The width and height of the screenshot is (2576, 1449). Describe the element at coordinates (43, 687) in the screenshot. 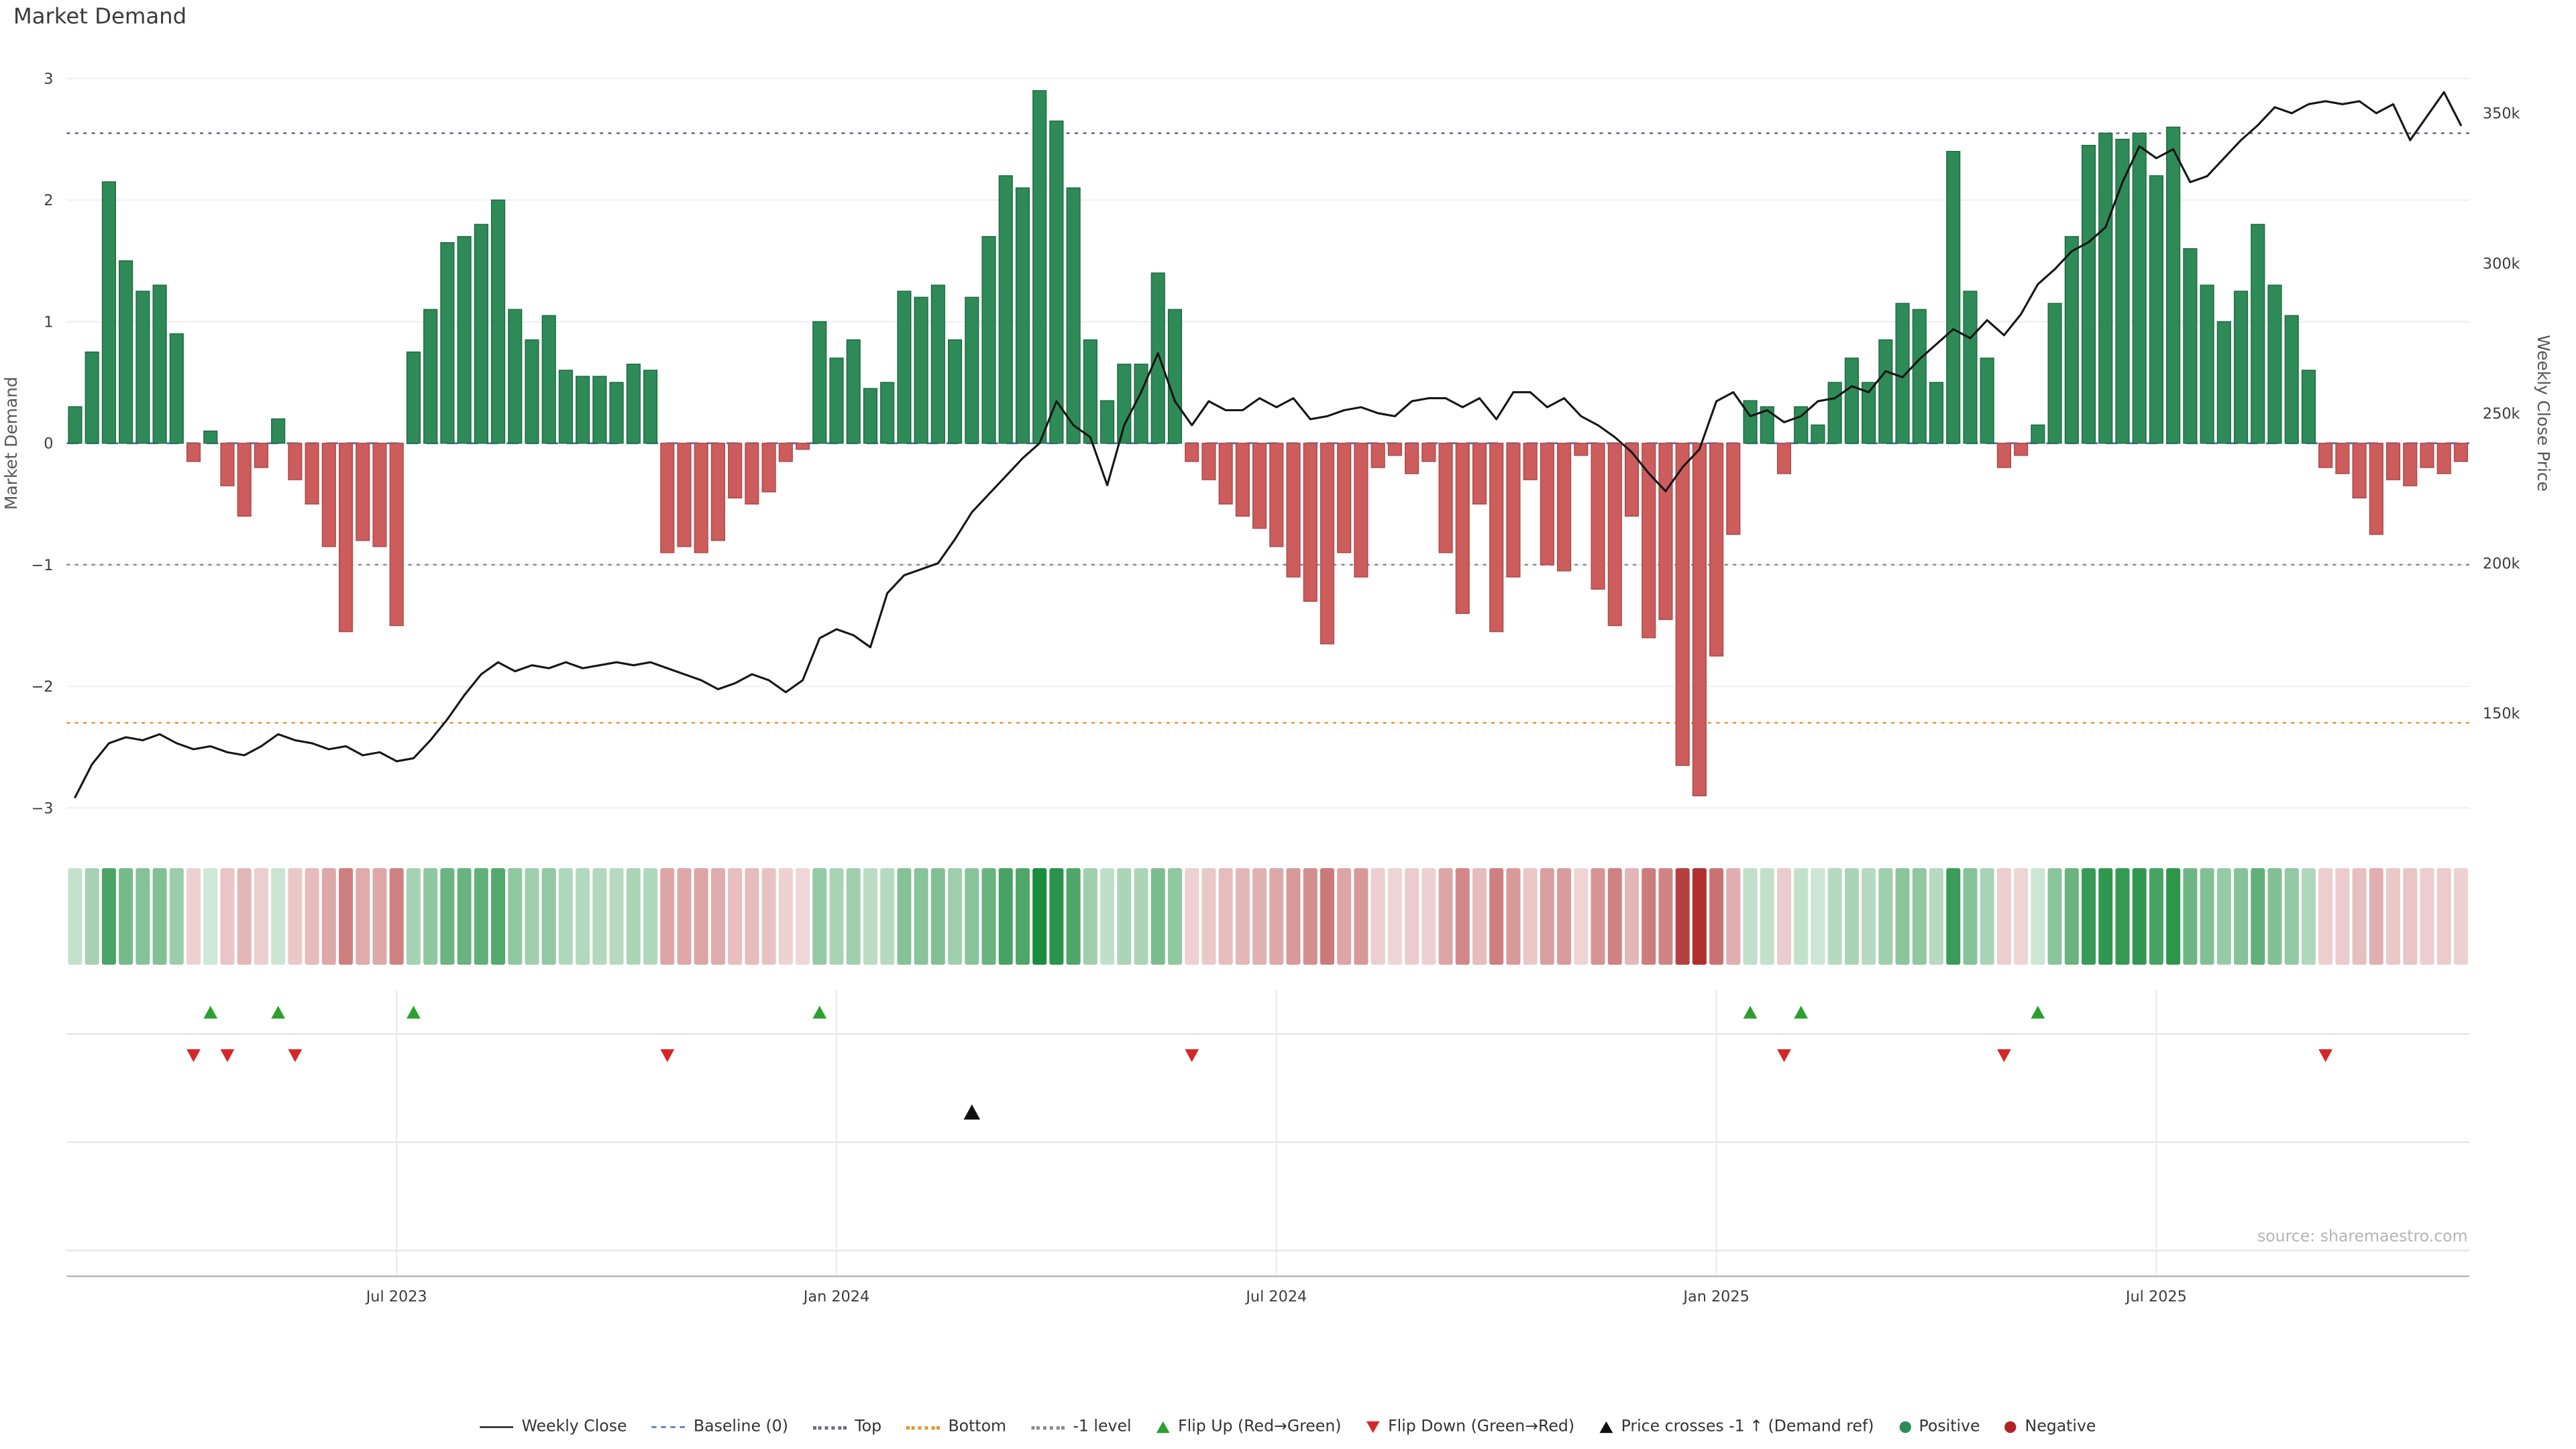

I see `y-tick-label-left: −2` at that location.